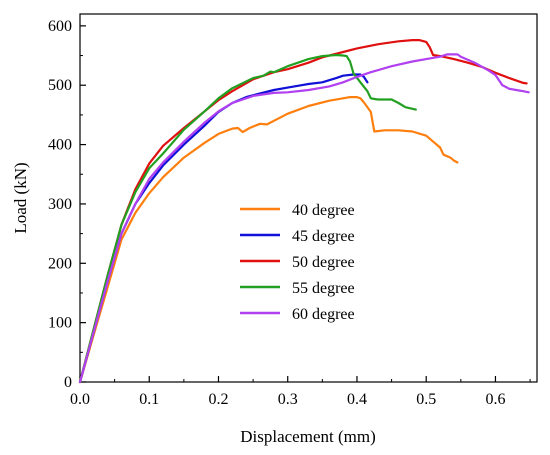 The width and height of the screenshot is (550, 455). What do you see at coordinates (60, 85) in the screenshot?
I see `y-tick-label: 500` at bounding box center [60, 85].